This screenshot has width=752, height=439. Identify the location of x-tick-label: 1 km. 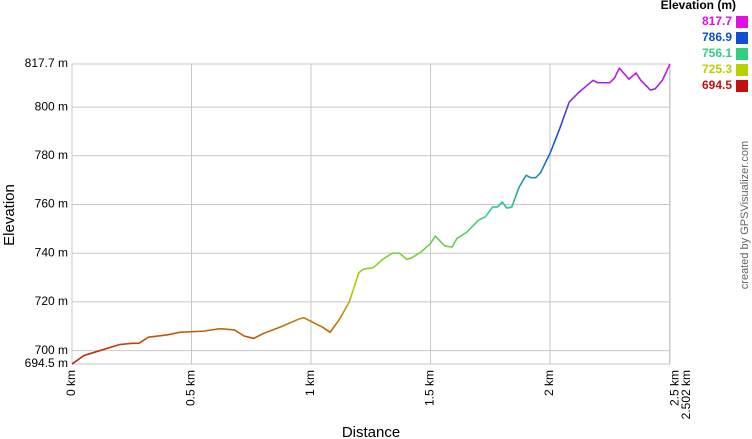
(310, 383).